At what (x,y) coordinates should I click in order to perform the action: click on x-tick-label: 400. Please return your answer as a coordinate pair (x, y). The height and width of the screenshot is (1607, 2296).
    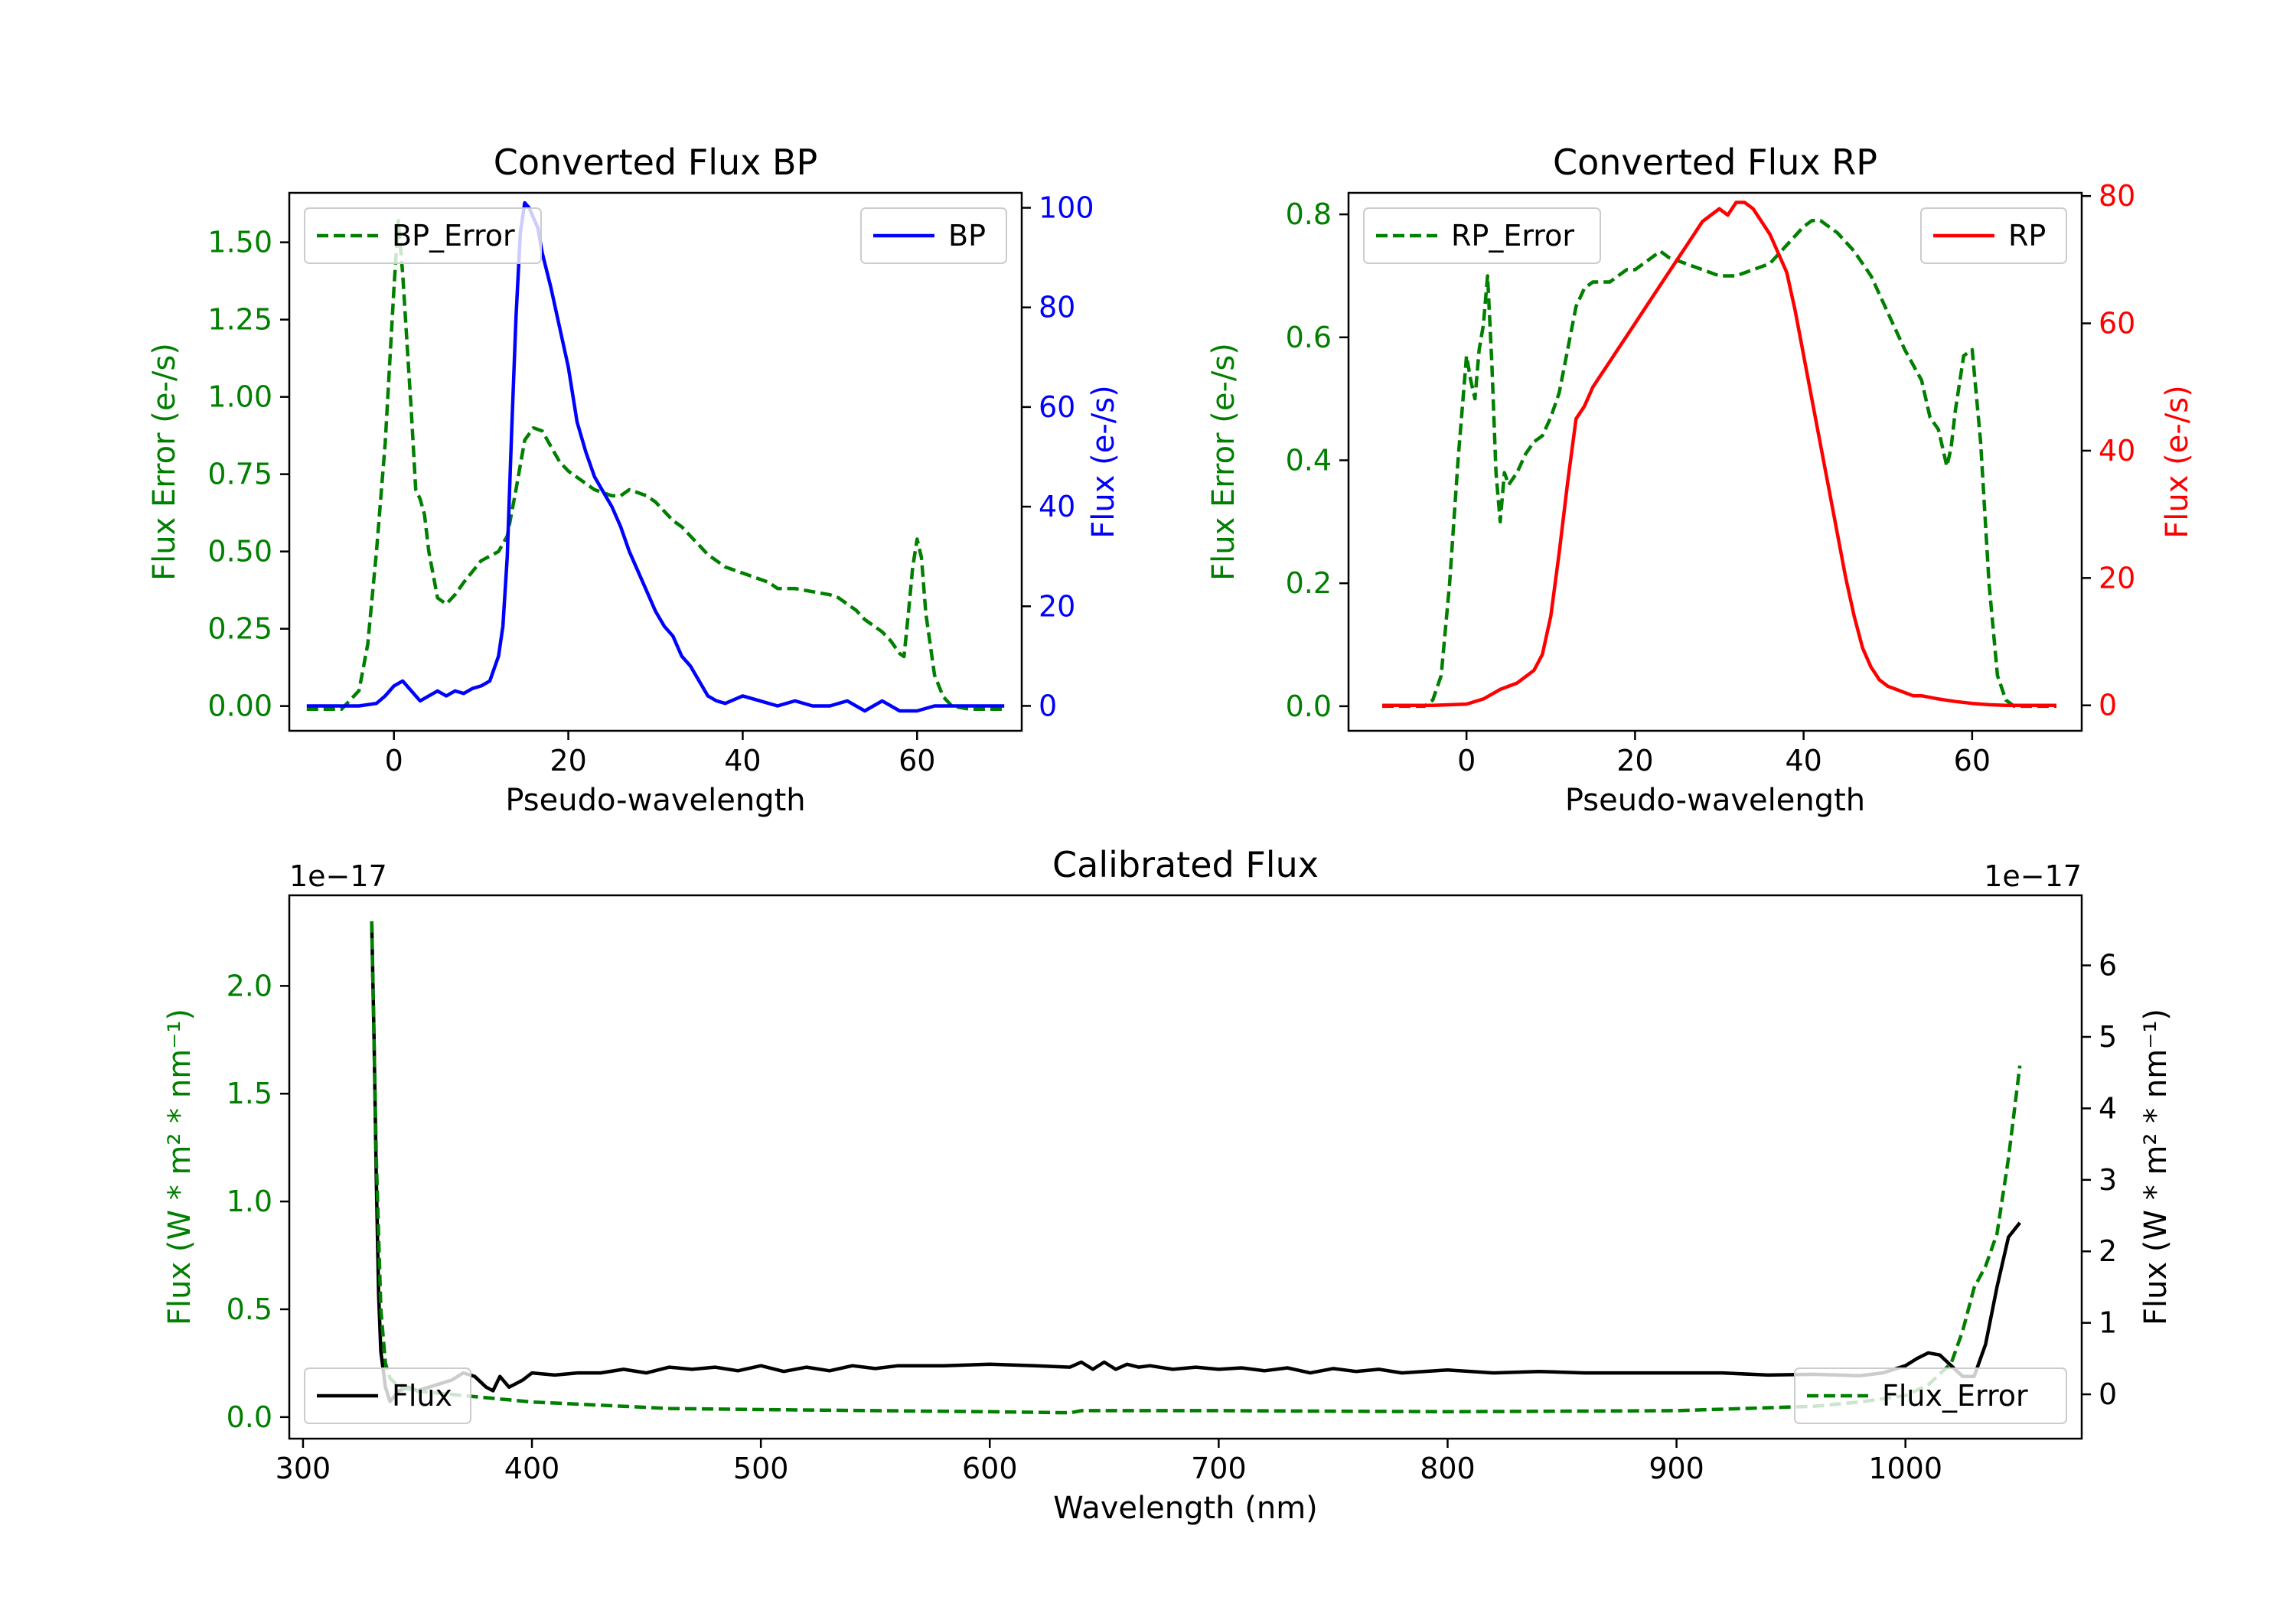
    Looking at the image, I should click on (532, 1468).